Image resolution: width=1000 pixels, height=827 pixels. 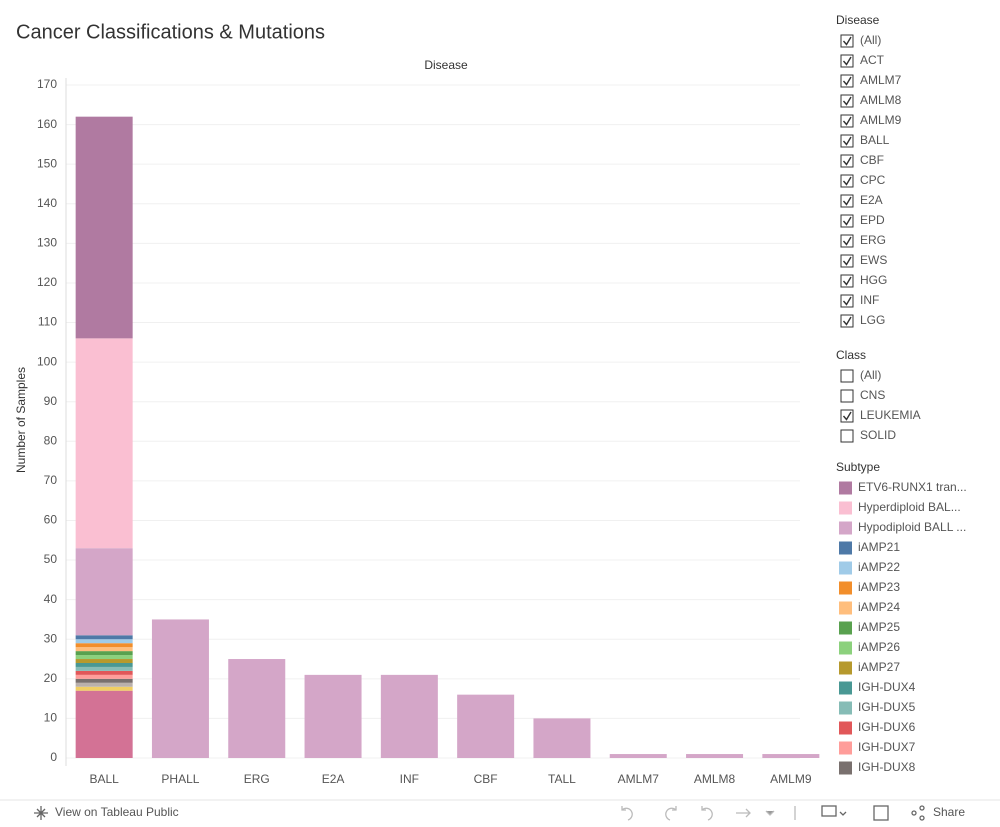 I want to click on y-tick-label: 160, so click(x=47, y=124).